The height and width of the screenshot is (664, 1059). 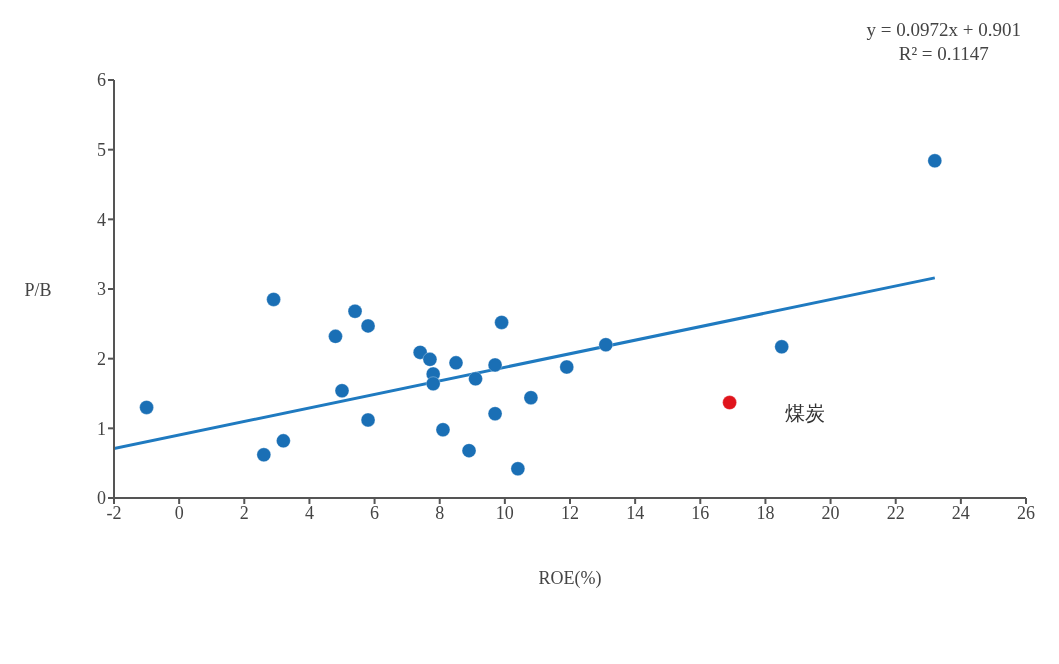 What do you see at coordinates (114, 512) in the screenshot?
I see `x-tick-label: -2` at bounding box center [114, 512].